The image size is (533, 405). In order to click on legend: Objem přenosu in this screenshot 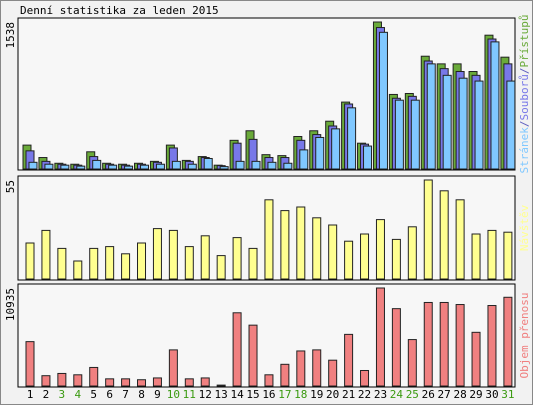, I will do `click(524, 335)`.